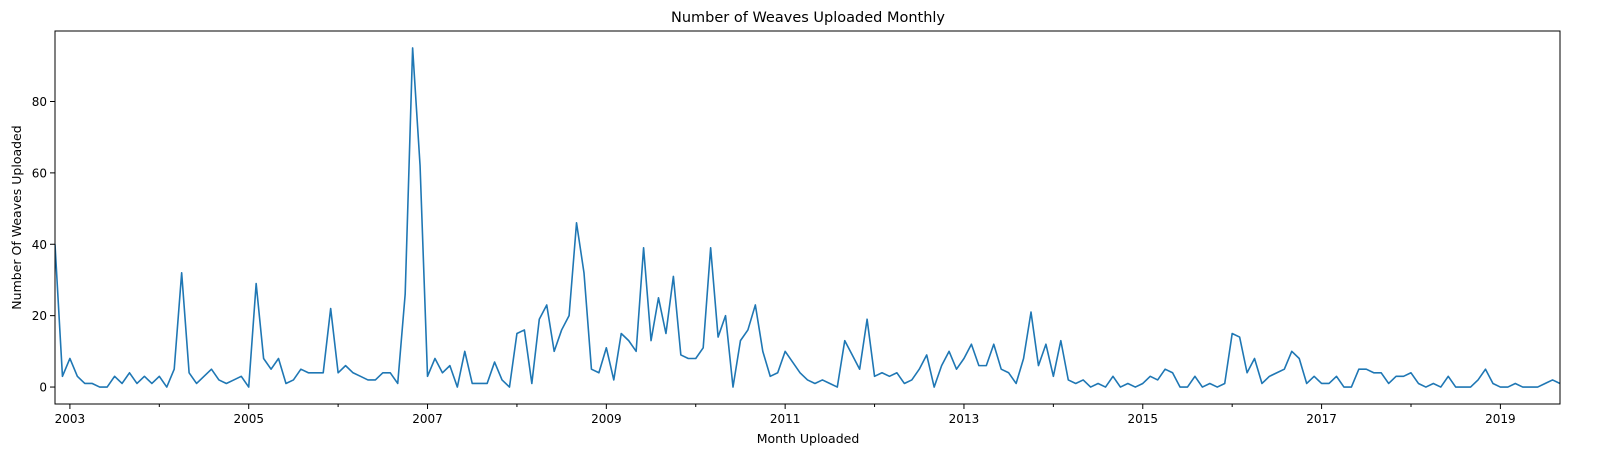 The height and width of the screenshot is (470, 1616). Describe the element at coordinates (70, 419) in the screenshot. I see `x-tick-label: 2003` at that location.